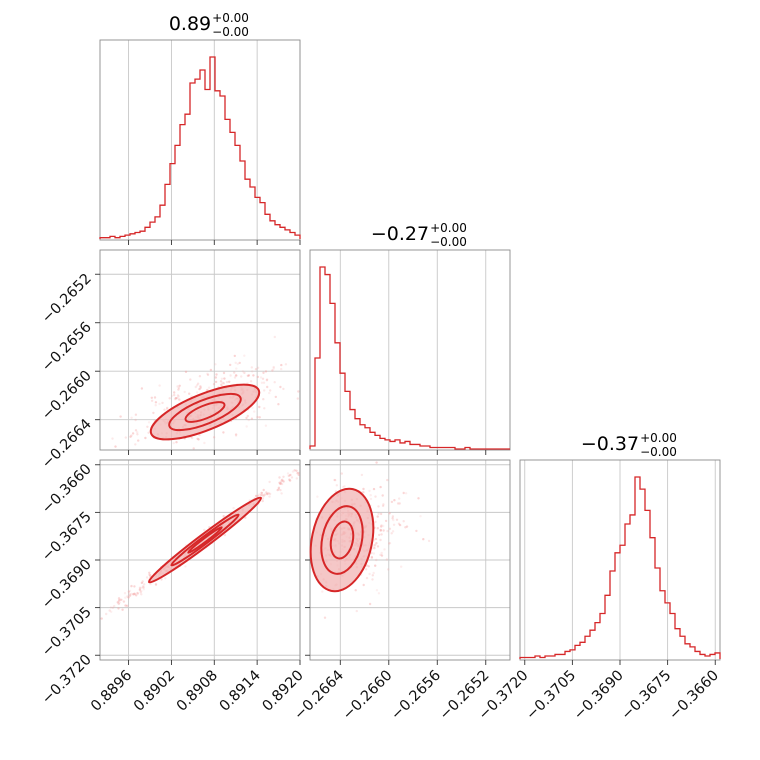 The width and height of the screenshot is (760, 760). What do you see at coordinates (190, 24) in the screenshot?
I see `title-0: 0.89` at bounding box center [190, 24].